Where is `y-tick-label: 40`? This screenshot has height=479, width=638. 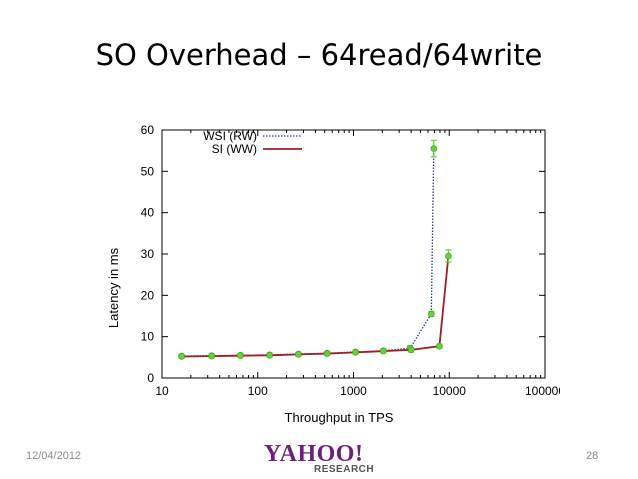 y-tick-label: 40 is located at coordinates (148, 213).